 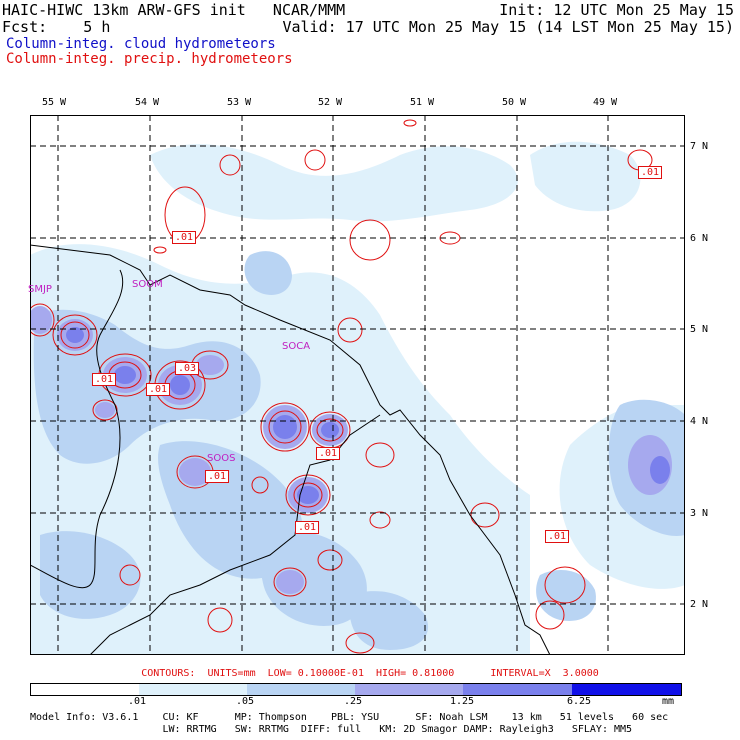 I want to click on lon-label: 49 W, so click(x=605, y=102).